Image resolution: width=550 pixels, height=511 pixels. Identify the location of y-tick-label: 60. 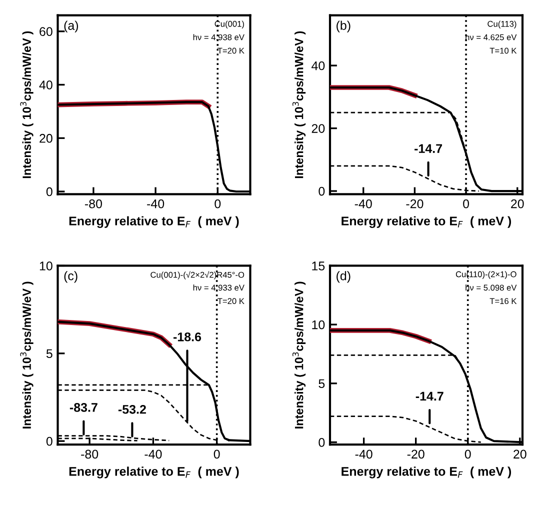
(46, 31).